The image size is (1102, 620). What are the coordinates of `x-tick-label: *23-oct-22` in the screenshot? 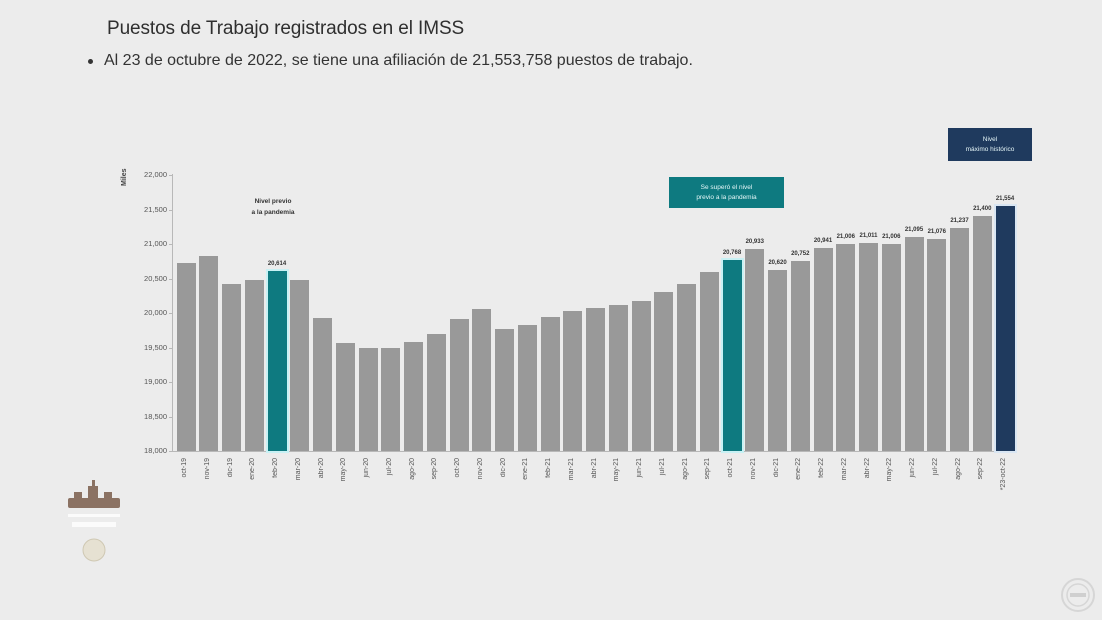 It's located at (1003, 474).